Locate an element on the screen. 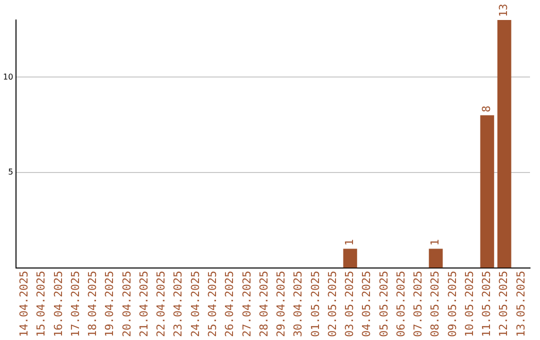  x-tick-label: 04.05.2025 is located at coordinates (367, 304).